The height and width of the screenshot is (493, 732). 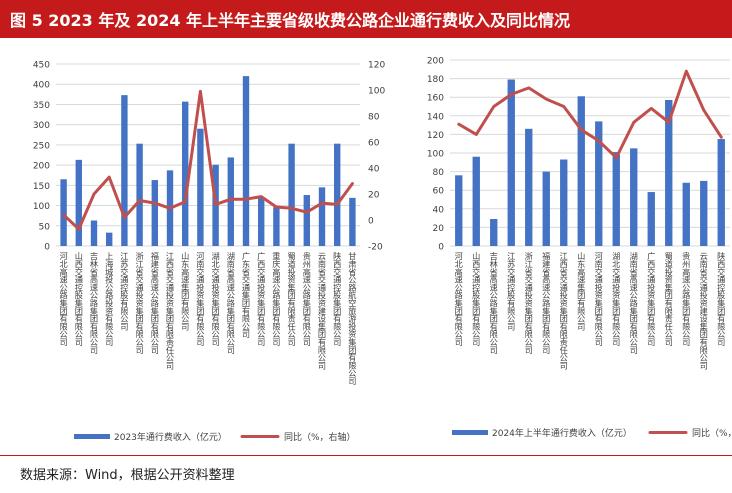 I want to click on y-tick-label: 40, so click(x=439, y=210).